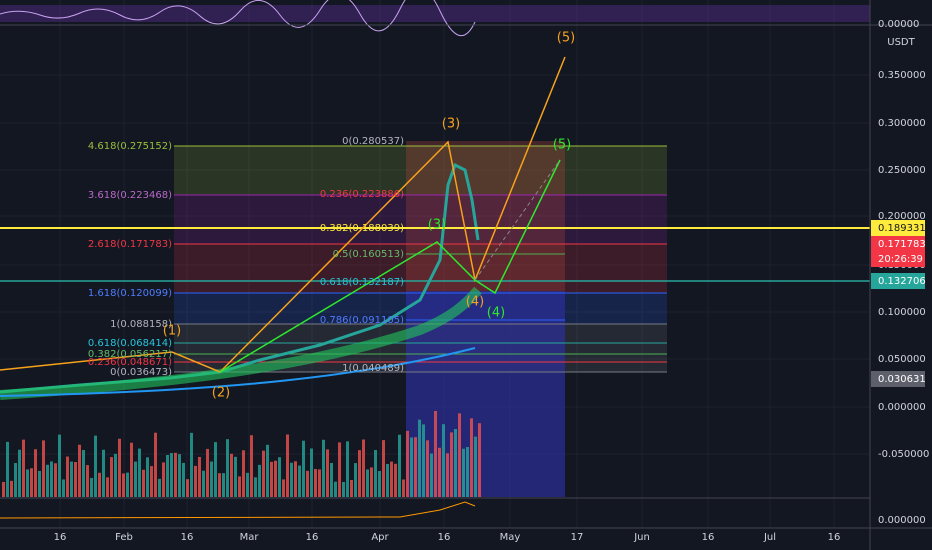  What do you see at coordinates (124, 537) in the screenshot?
I see `time-label: Feb` at bounding box center [124, 537].